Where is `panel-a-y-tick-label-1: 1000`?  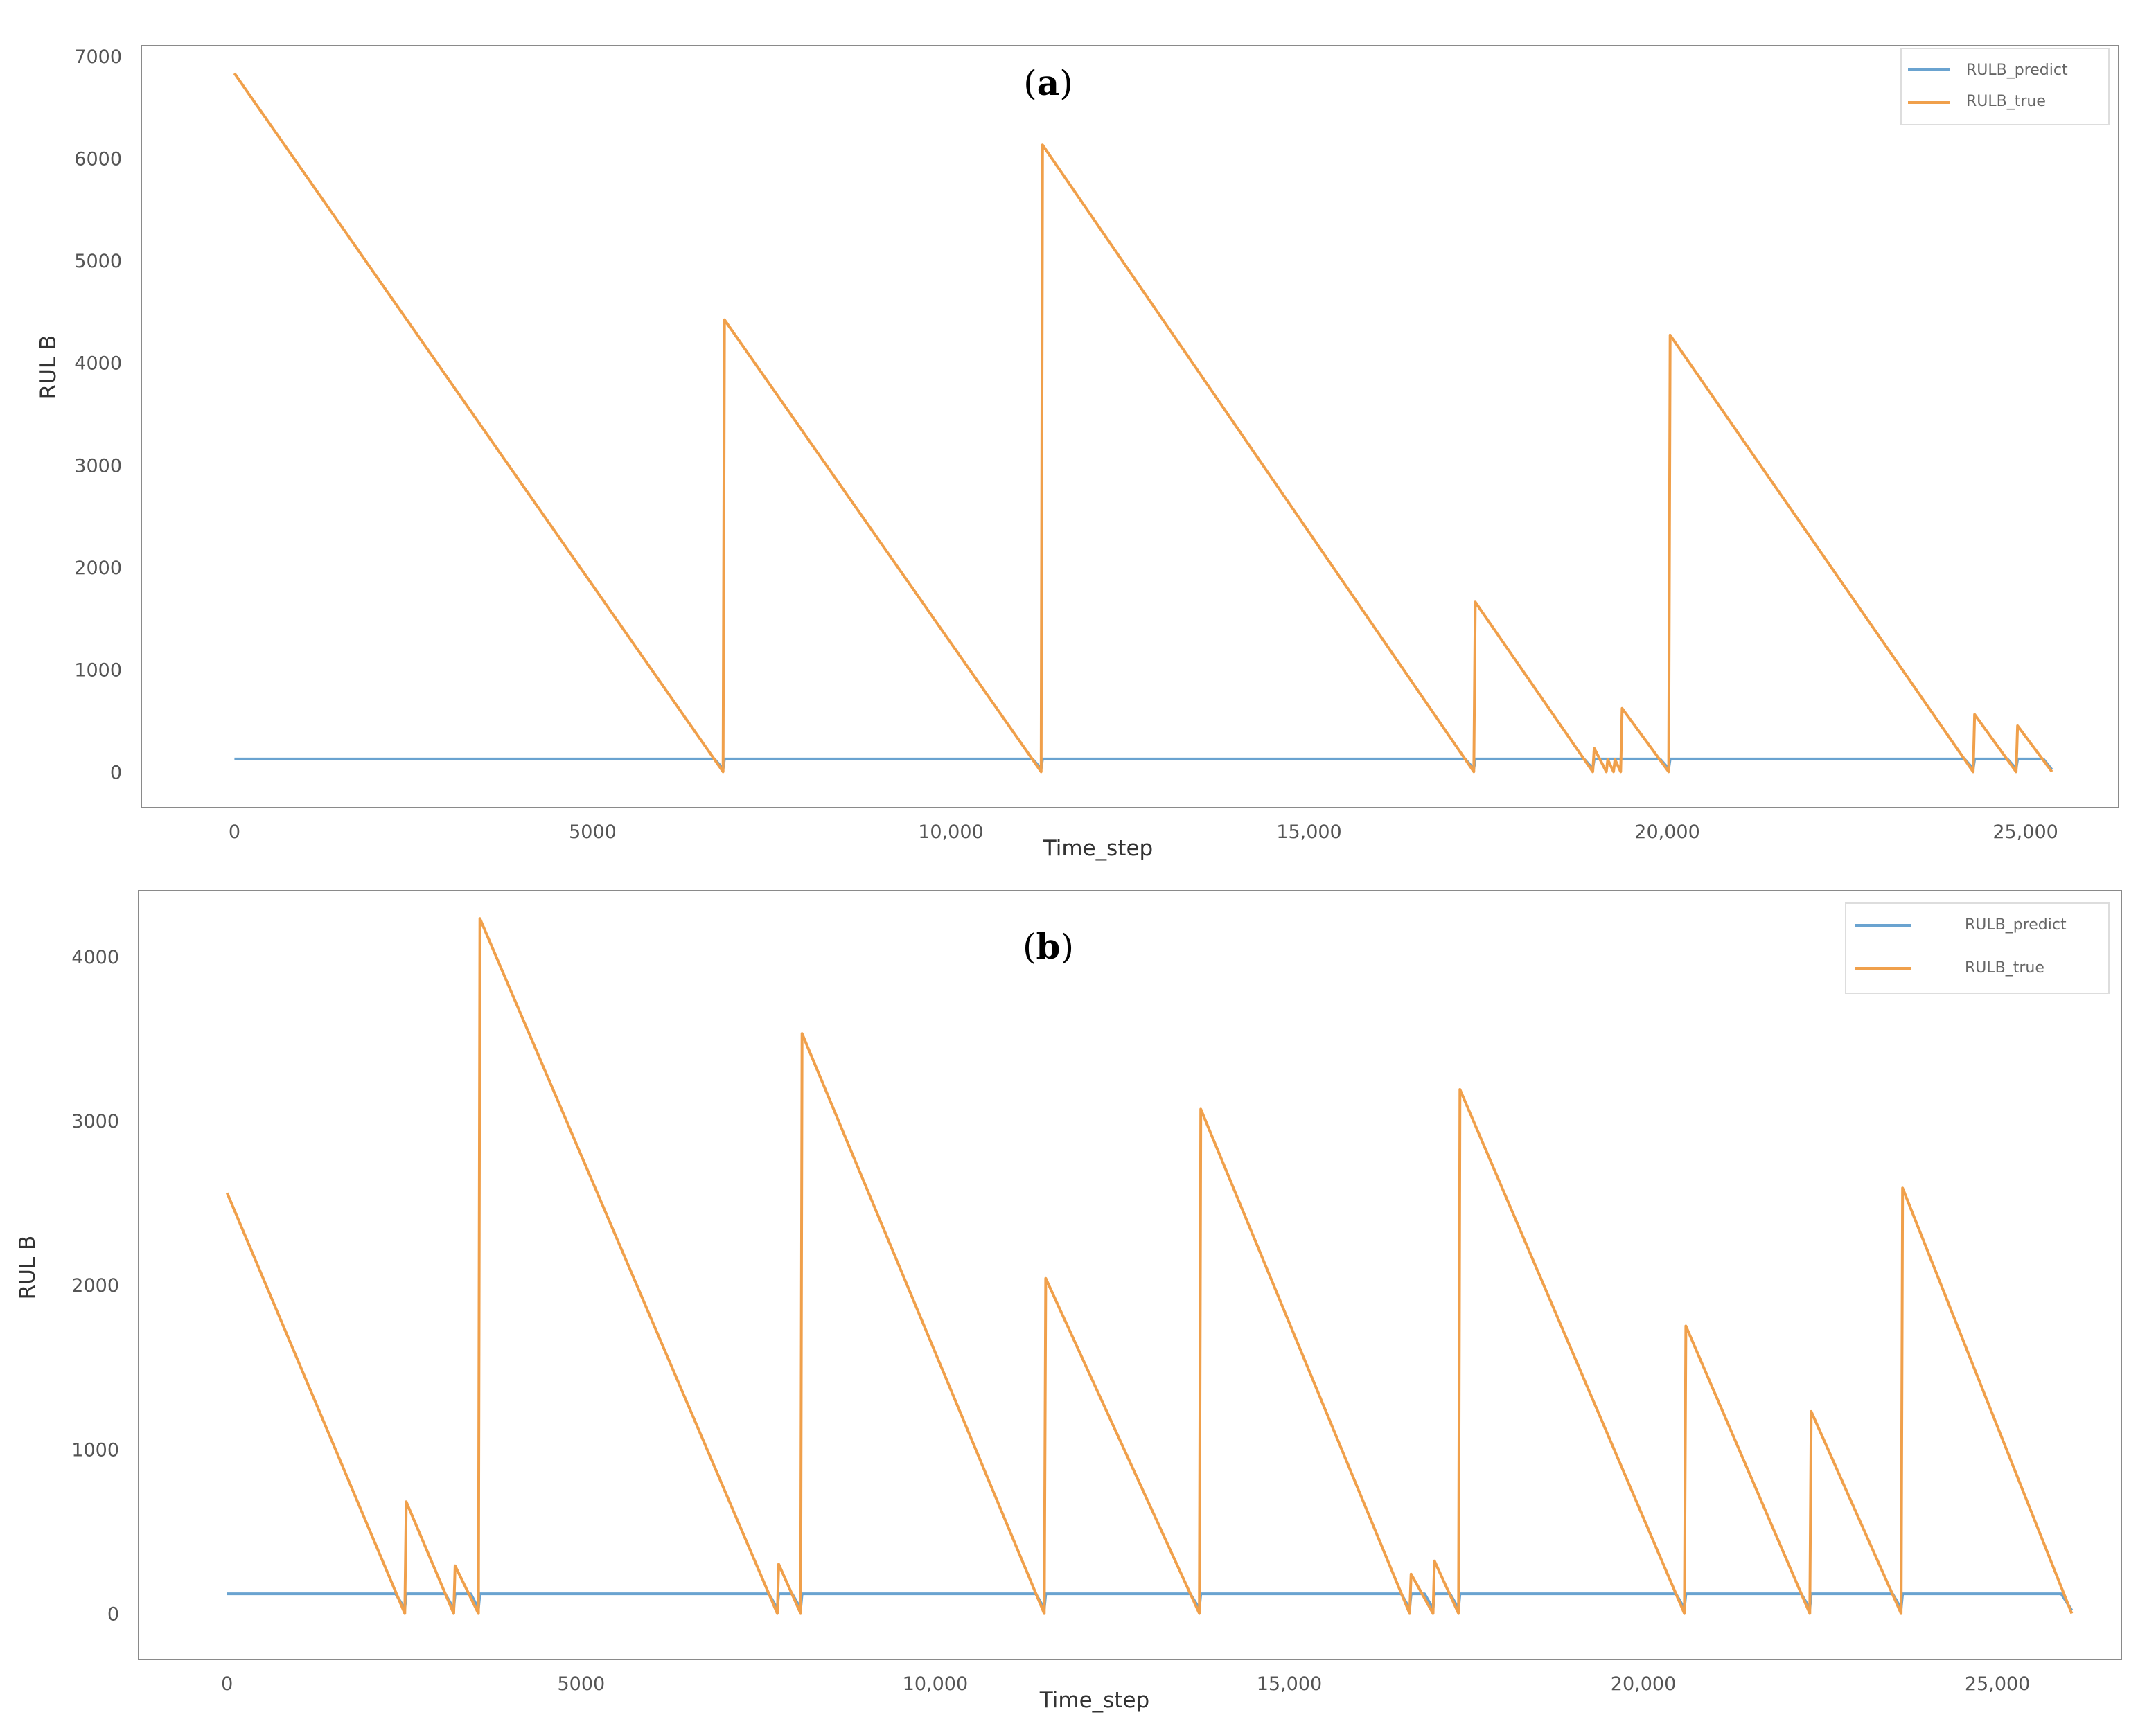
panel-a-y-tick-label-1: 1000 is located at coordinates (98, 671).